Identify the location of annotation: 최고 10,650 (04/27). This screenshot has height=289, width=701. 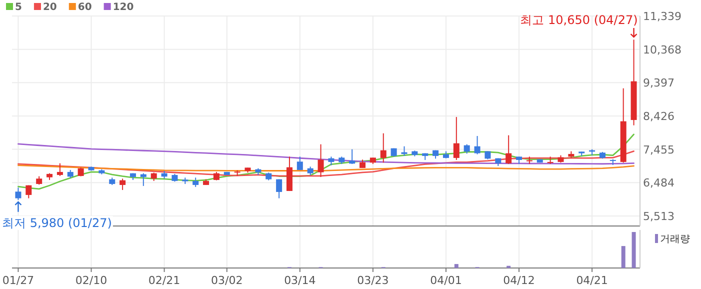
(579, 20).